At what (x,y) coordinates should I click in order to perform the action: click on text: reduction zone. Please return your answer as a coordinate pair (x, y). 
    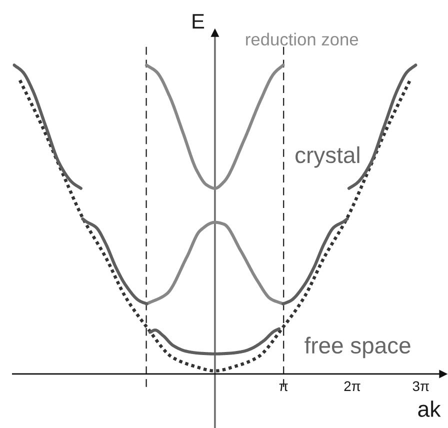
    Looking at the image, I should click on (302, 39).